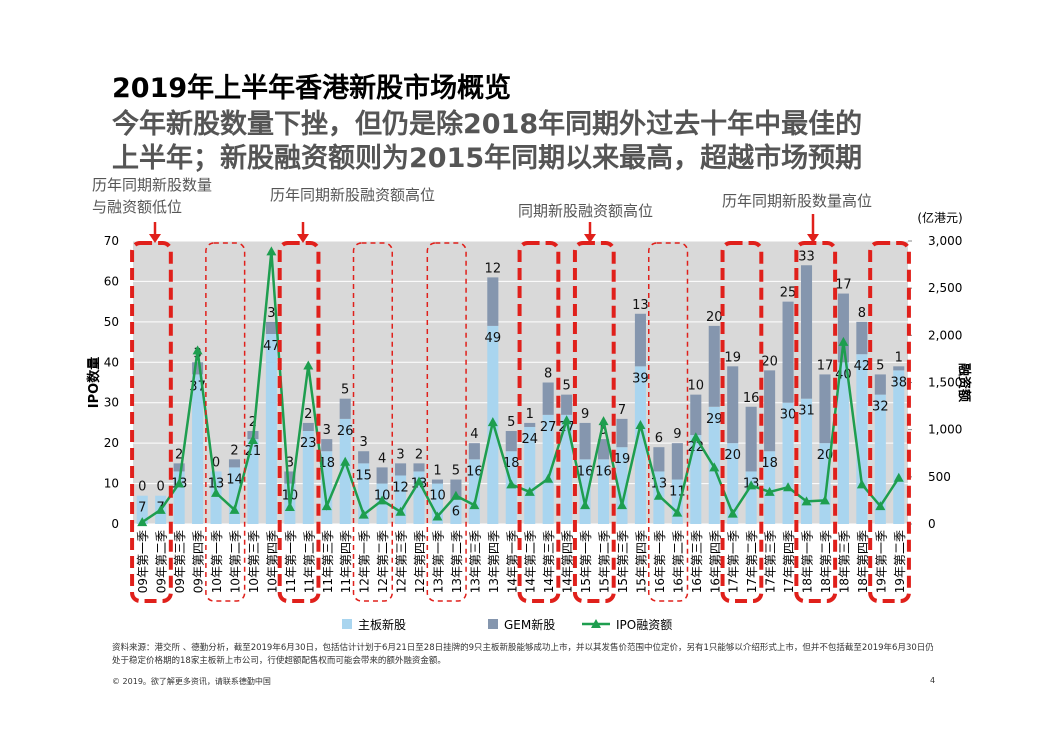 The image size is (1053, 744). Describe the element at coordinates (808, 561) in the screenshot. I see `x-tick-label: 18年第一季` at that location.